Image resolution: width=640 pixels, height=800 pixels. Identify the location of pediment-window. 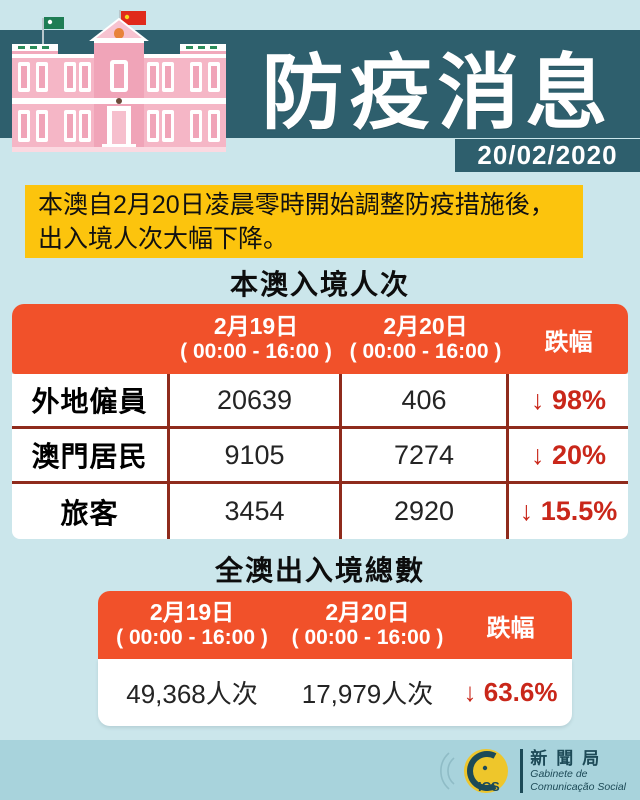
(119, 33).